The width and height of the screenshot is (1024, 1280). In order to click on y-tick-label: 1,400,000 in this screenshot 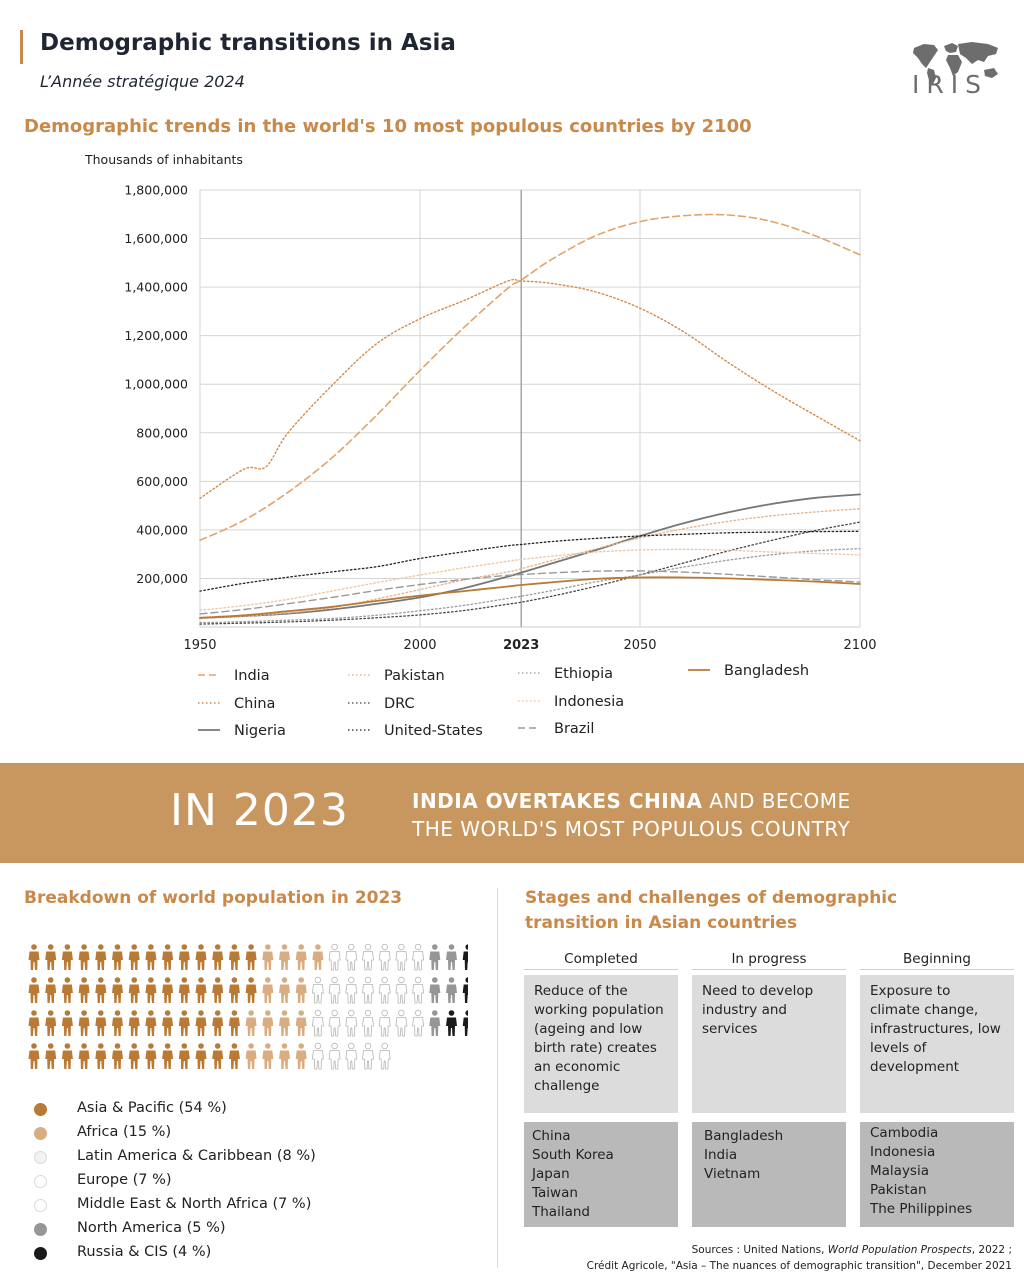, I will do `click(156, 287)`.